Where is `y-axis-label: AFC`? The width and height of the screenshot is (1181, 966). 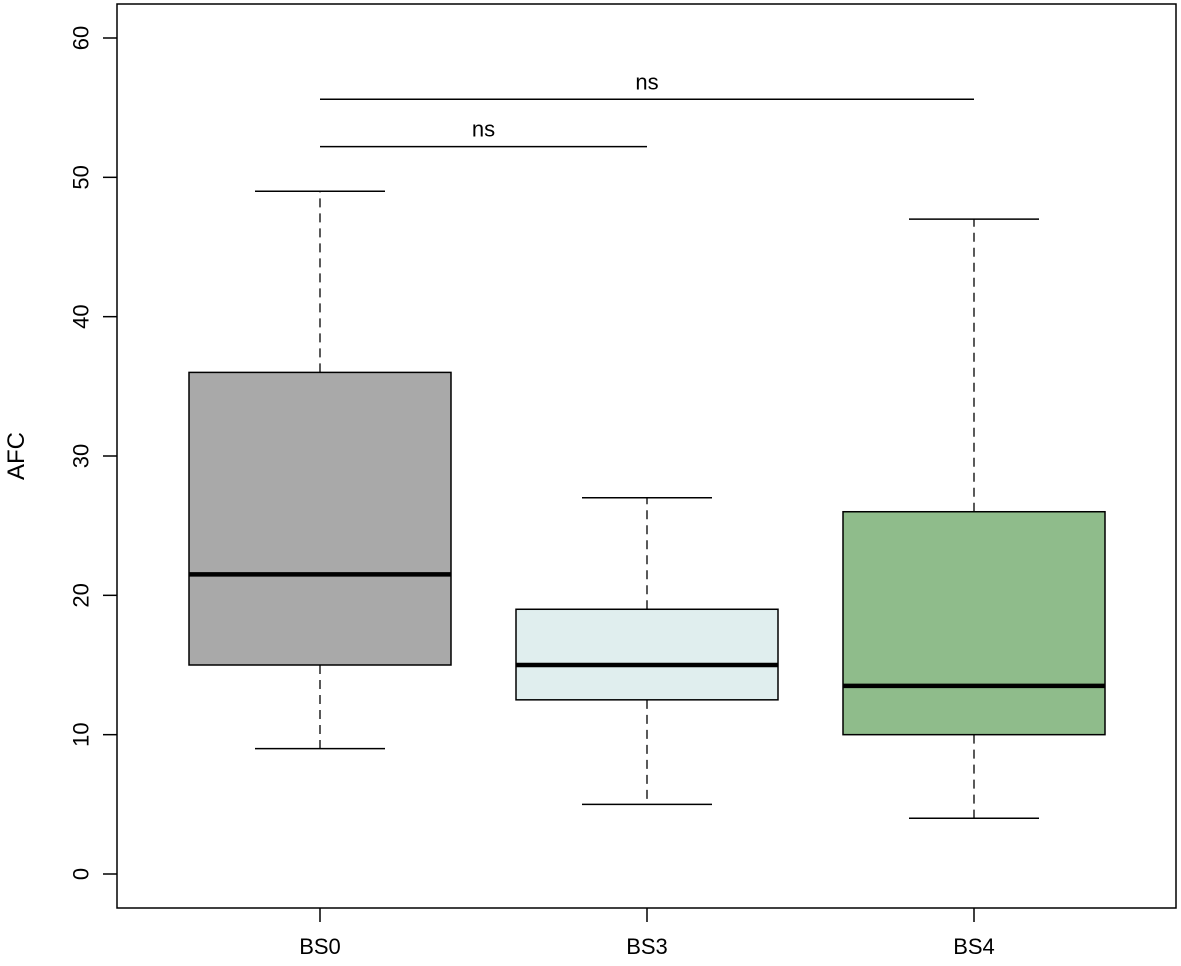
y-axis-label: AFC is located at coordinates (16, 456).